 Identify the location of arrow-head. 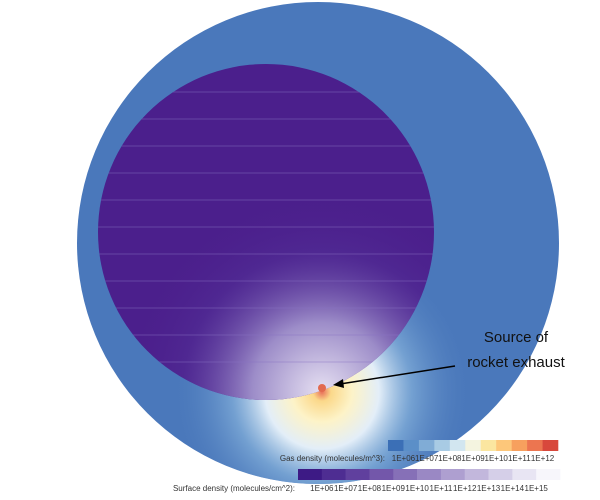
(338, 383).